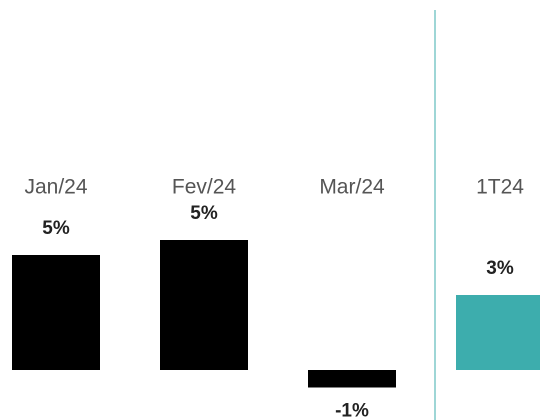 The image size is (540, 420). I want to click on category-label: 1T24, so click(500, 187).